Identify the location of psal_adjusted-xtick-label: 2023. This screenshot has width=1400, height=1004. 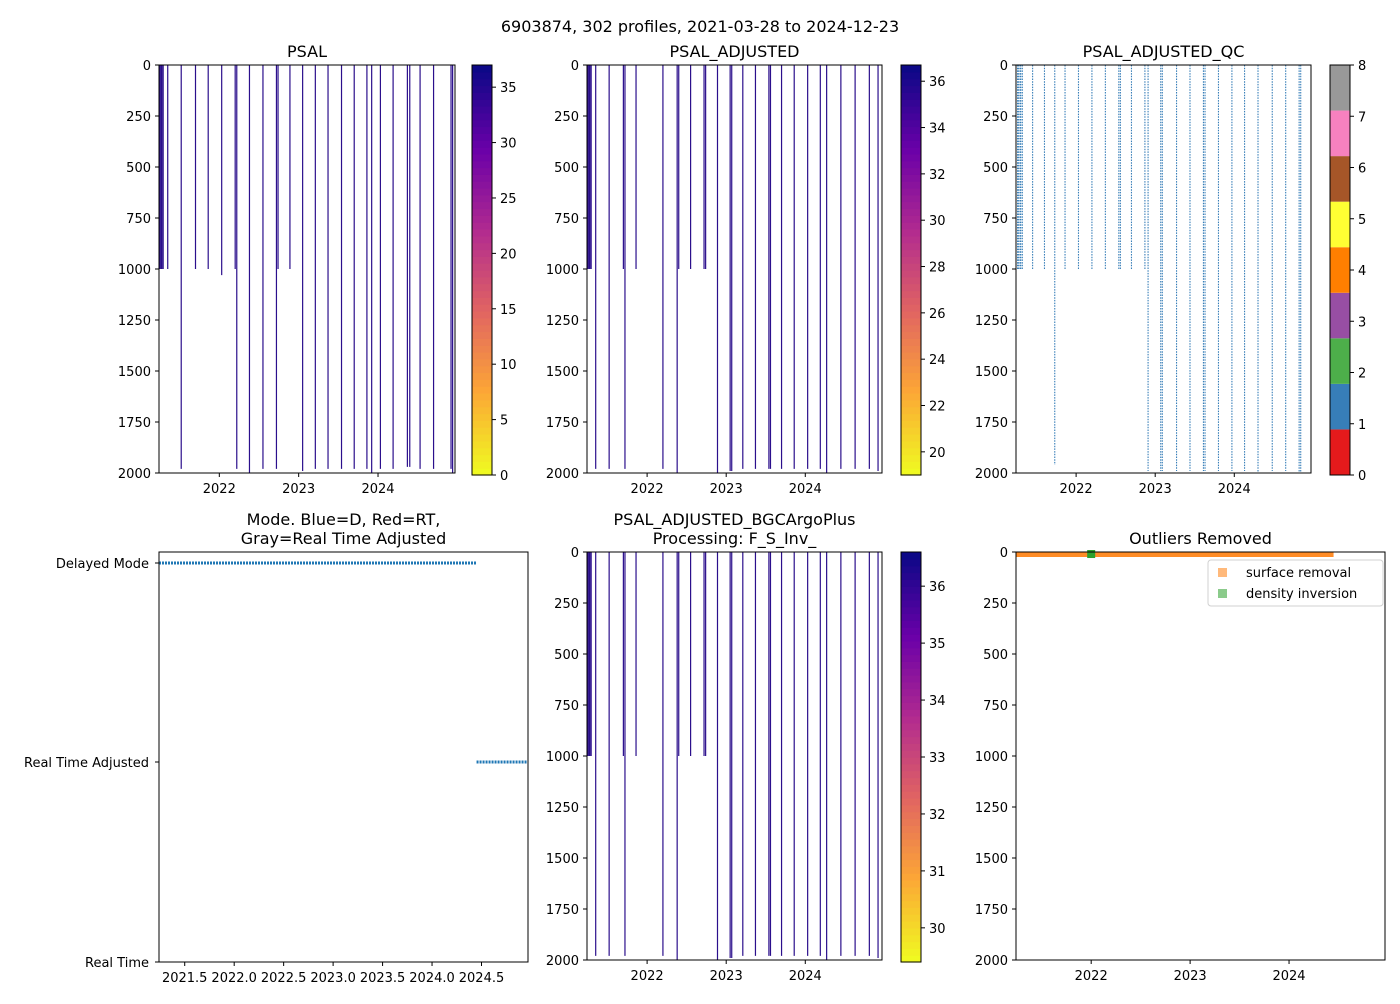
(726, 489).